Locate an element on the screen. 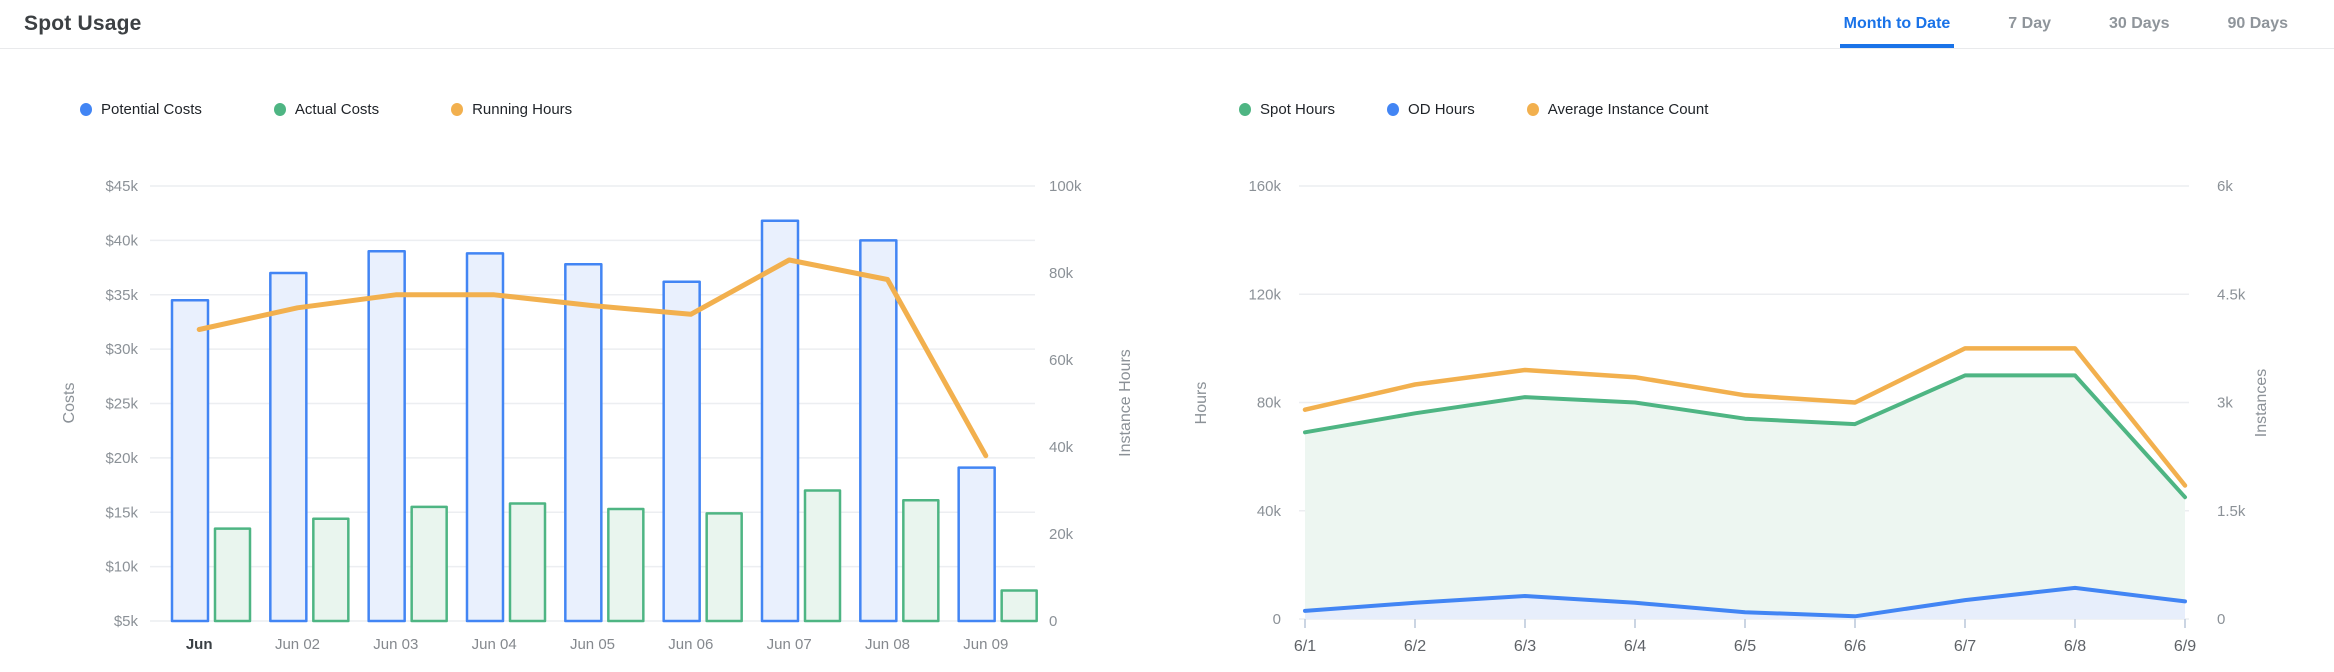 This screenshot has height=672, width=2334. legend-label-spot-hours: Spot Hours is located at coordinates (1298, 109).